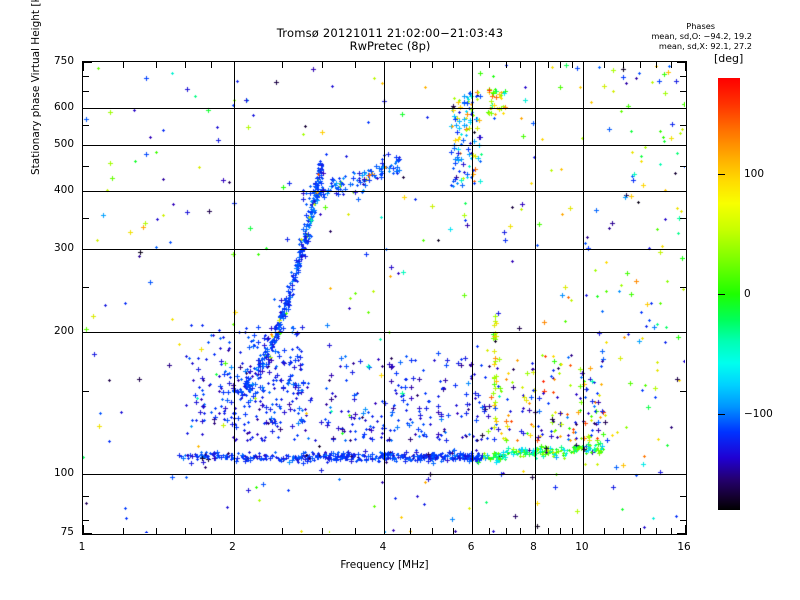  What do you see at coordinates (471, 547) in the screenshot?
I see `x-axis-tick-label: 6` at bounding box center [471, 547].